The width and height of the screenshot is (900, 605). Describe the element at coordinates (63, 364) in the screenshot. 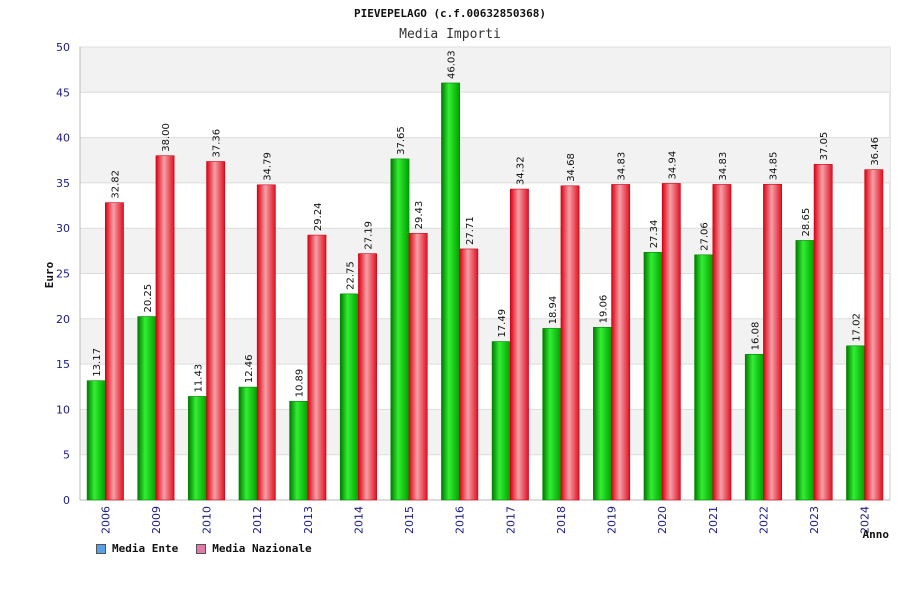

I see `y-tick-label: 15` at that location.